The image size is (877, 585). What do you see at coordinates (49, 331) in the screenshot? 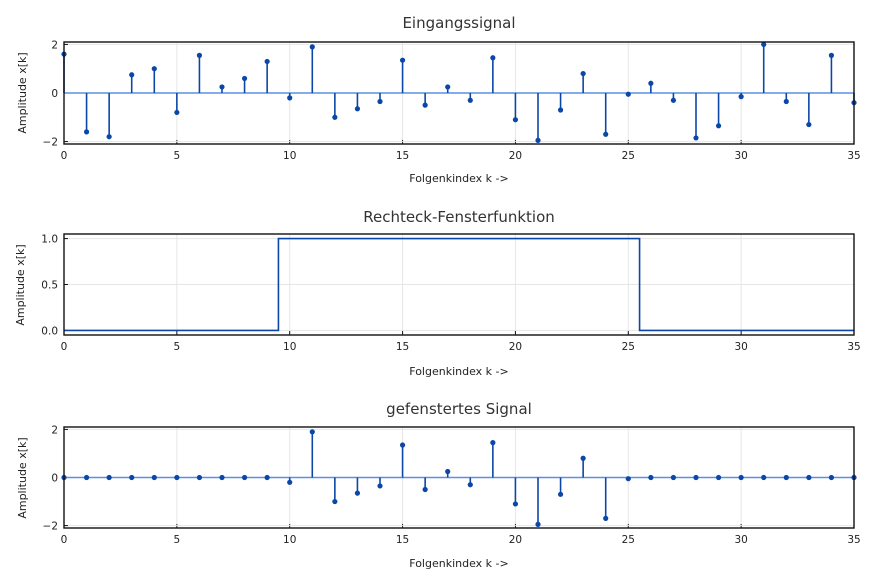
I see `y-tick-label: 0.0` at bounding box center [49, 331].